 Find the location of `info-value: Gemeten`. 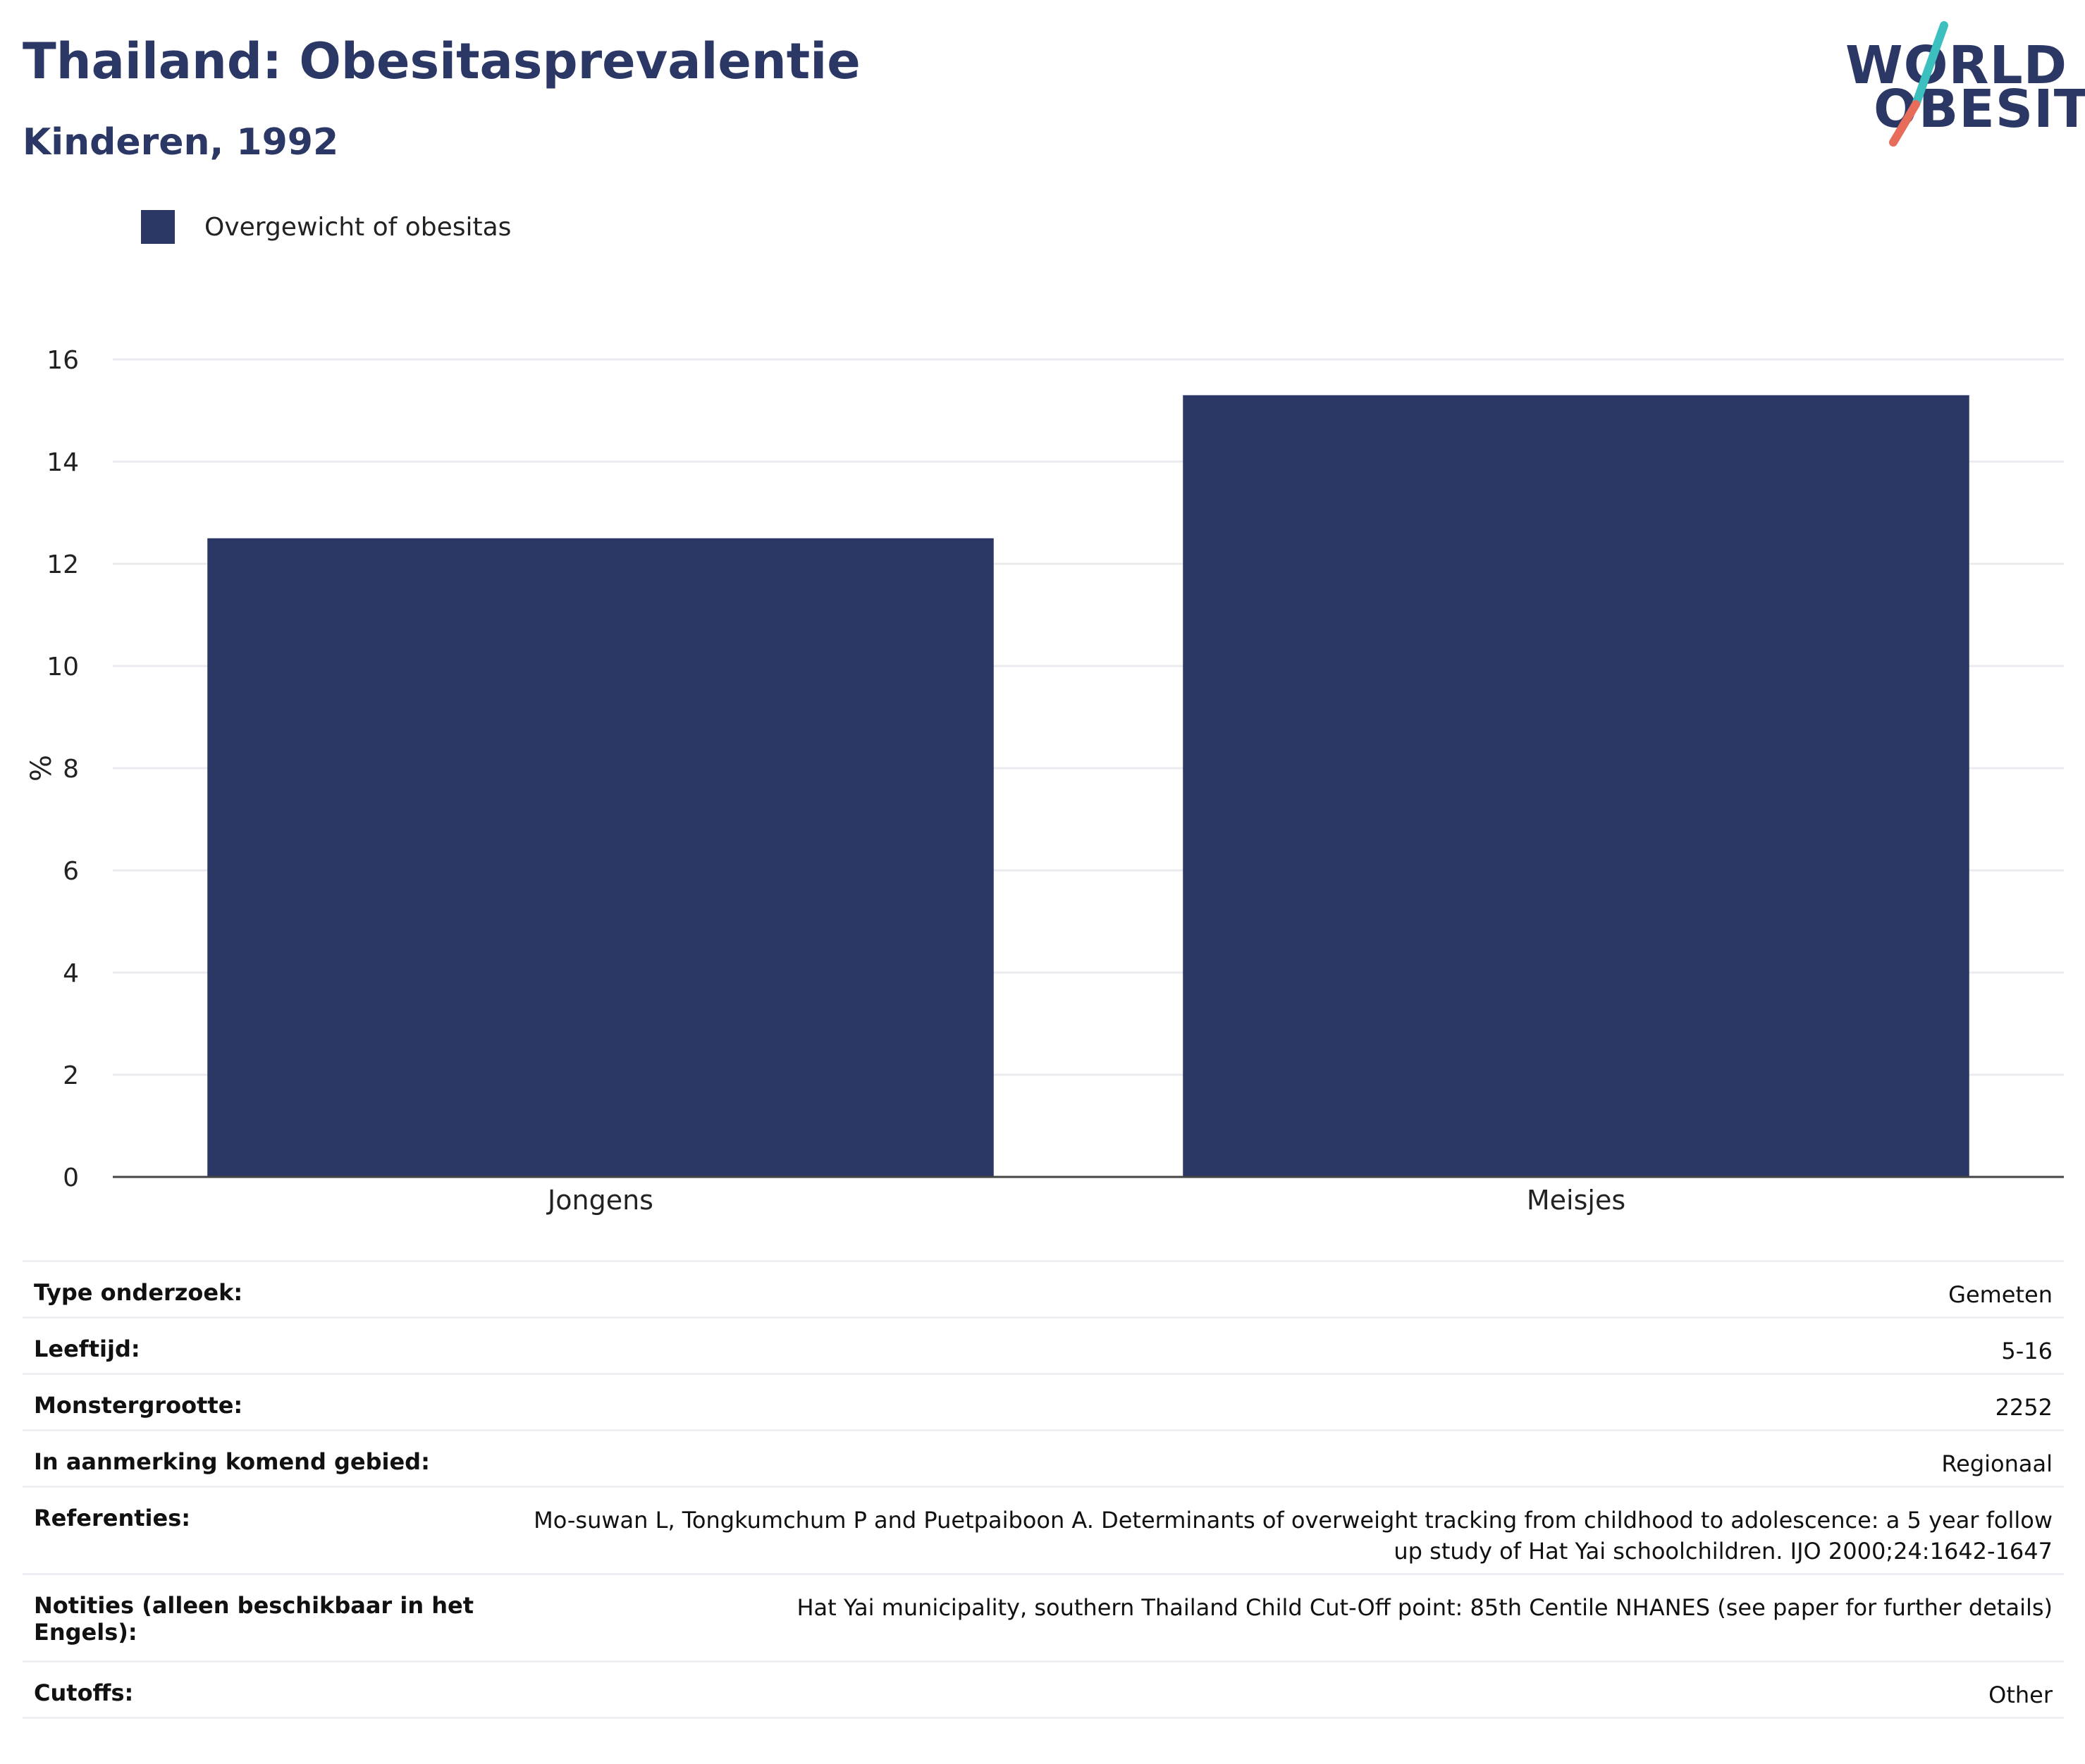

info-value: Gemeten is located at coordinates (1280, 1289).